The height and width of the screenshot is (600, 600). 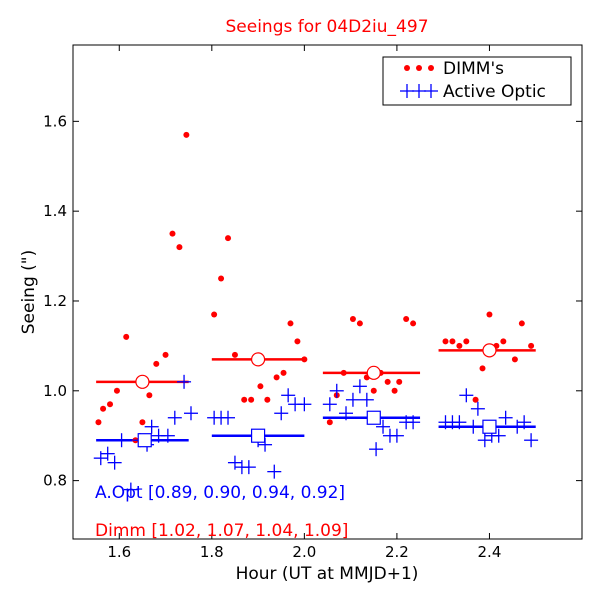 What do you see at coordinates (212, 552) in the screenshot?
I see `x-tick-label: 1.8` at bounding box center [212, 552].